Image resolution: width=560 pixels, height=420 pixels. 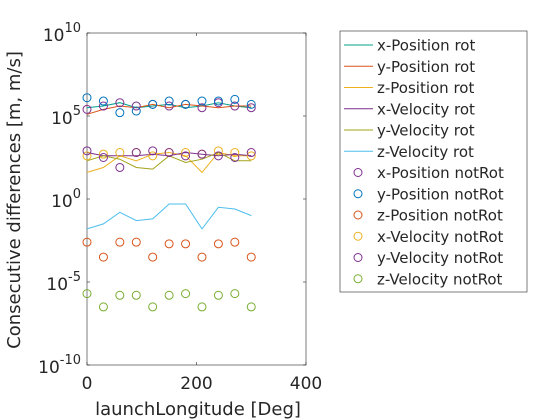 What do you see at coordinates (428, 173) in the screenshot?
I see `legend-entry: x-Position notRot` at bounding box center [428, 173].